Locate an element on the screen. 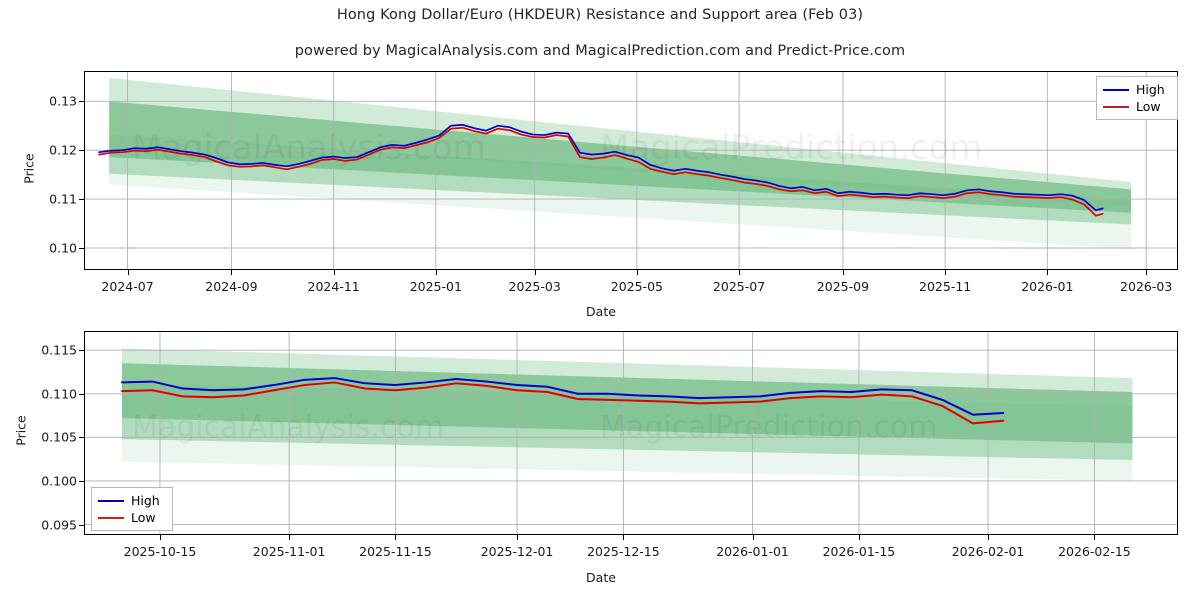 This screenshot has width=1200, height=600. y-tick-label: 0.110 is located at coordinates (59, 394).